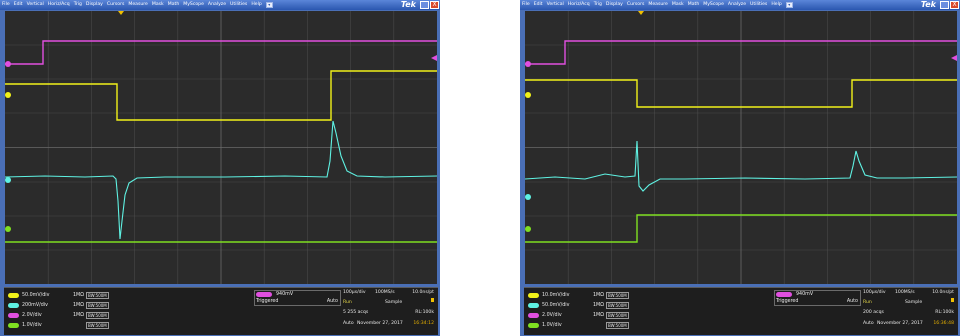 The height and width of the screenshot is (336, 960). Describe the element at coordinates (578, 295) in the screenshot. I see `channel-row: 10.0mV/div 1MΩ BW:500M` at that location.